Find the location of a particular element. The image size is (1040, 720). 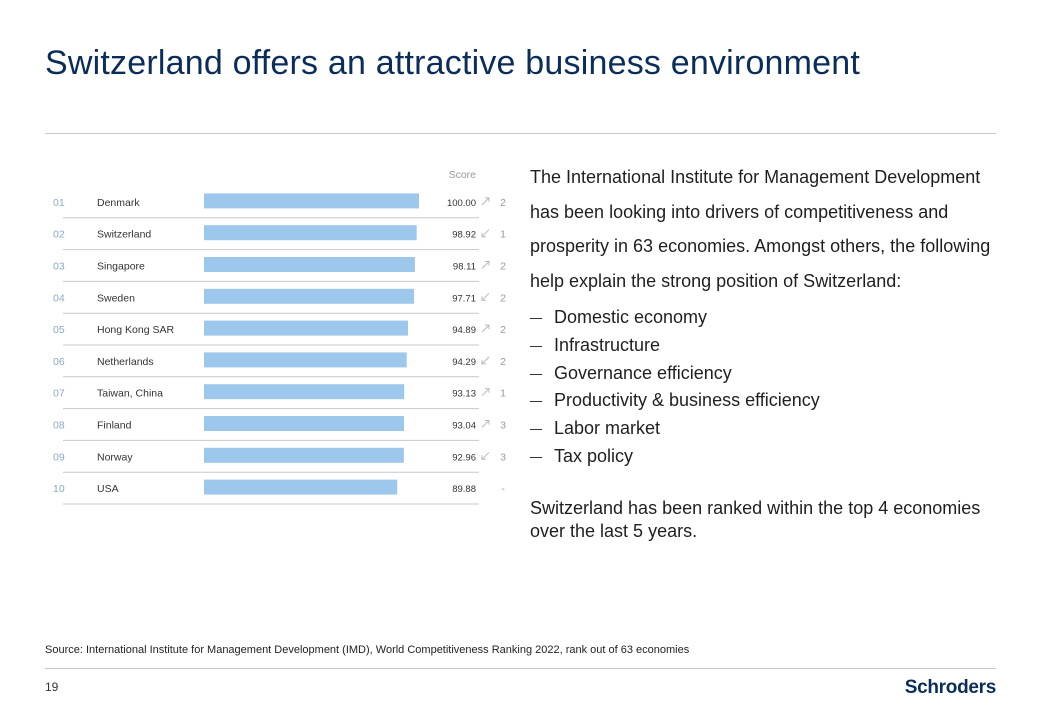

title-divider is located at coordinates (520, 133).